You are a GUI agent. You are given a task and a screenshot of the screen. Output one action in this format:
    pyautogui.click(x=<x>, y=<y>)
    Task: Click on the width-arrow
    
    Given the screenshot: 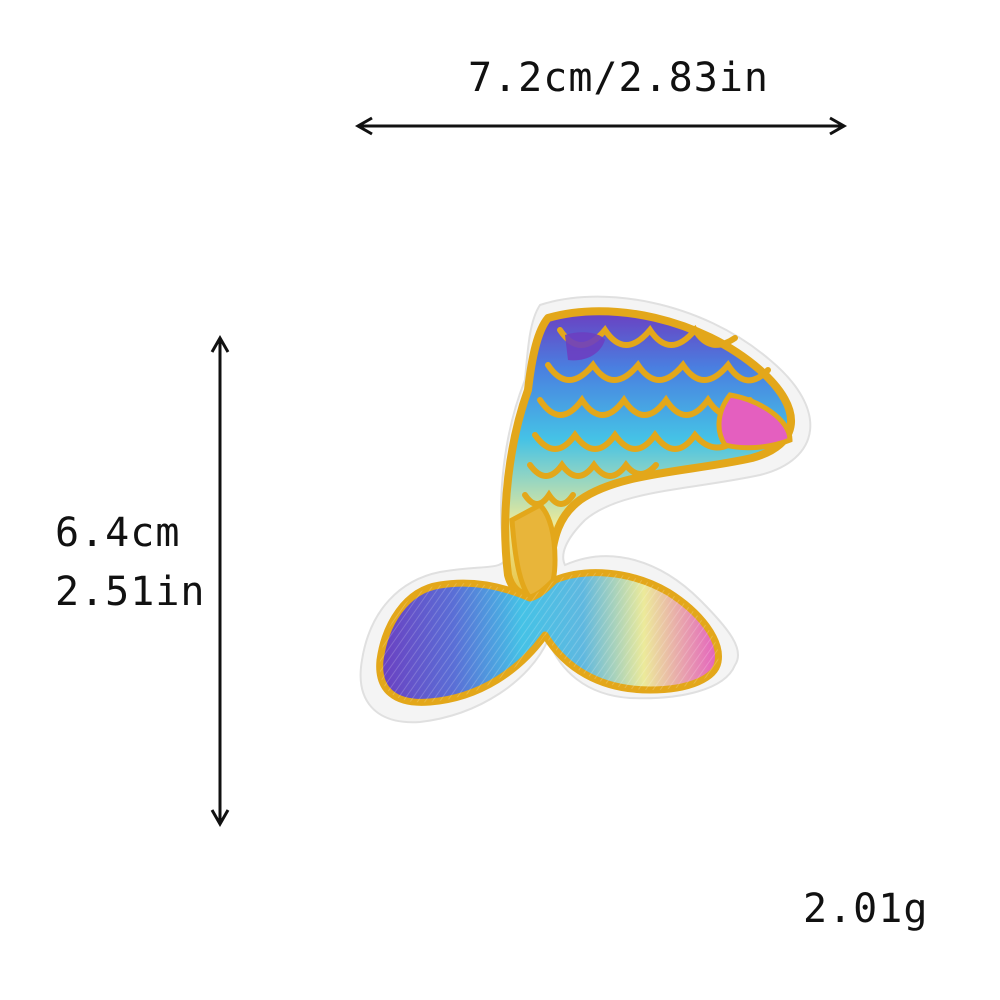 What is the action you would take?
    pyautogui.click(x=601, y=126)
    